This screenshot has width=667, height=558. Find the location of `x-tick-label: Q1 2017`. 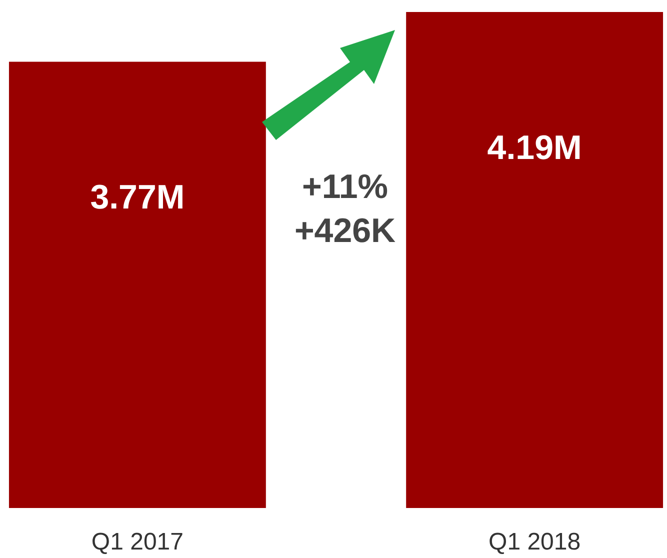

x-tick-label: Q1 2017 is located at coordinates (137, 542).